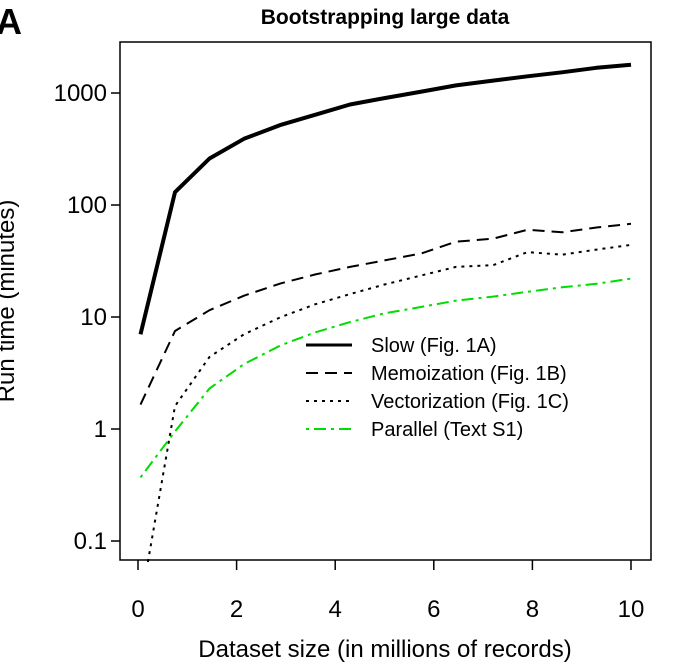  What do you see at coordinates (11, 21) in the screenshot?
I see `panel-label: A` at bounding box center [11, 21].